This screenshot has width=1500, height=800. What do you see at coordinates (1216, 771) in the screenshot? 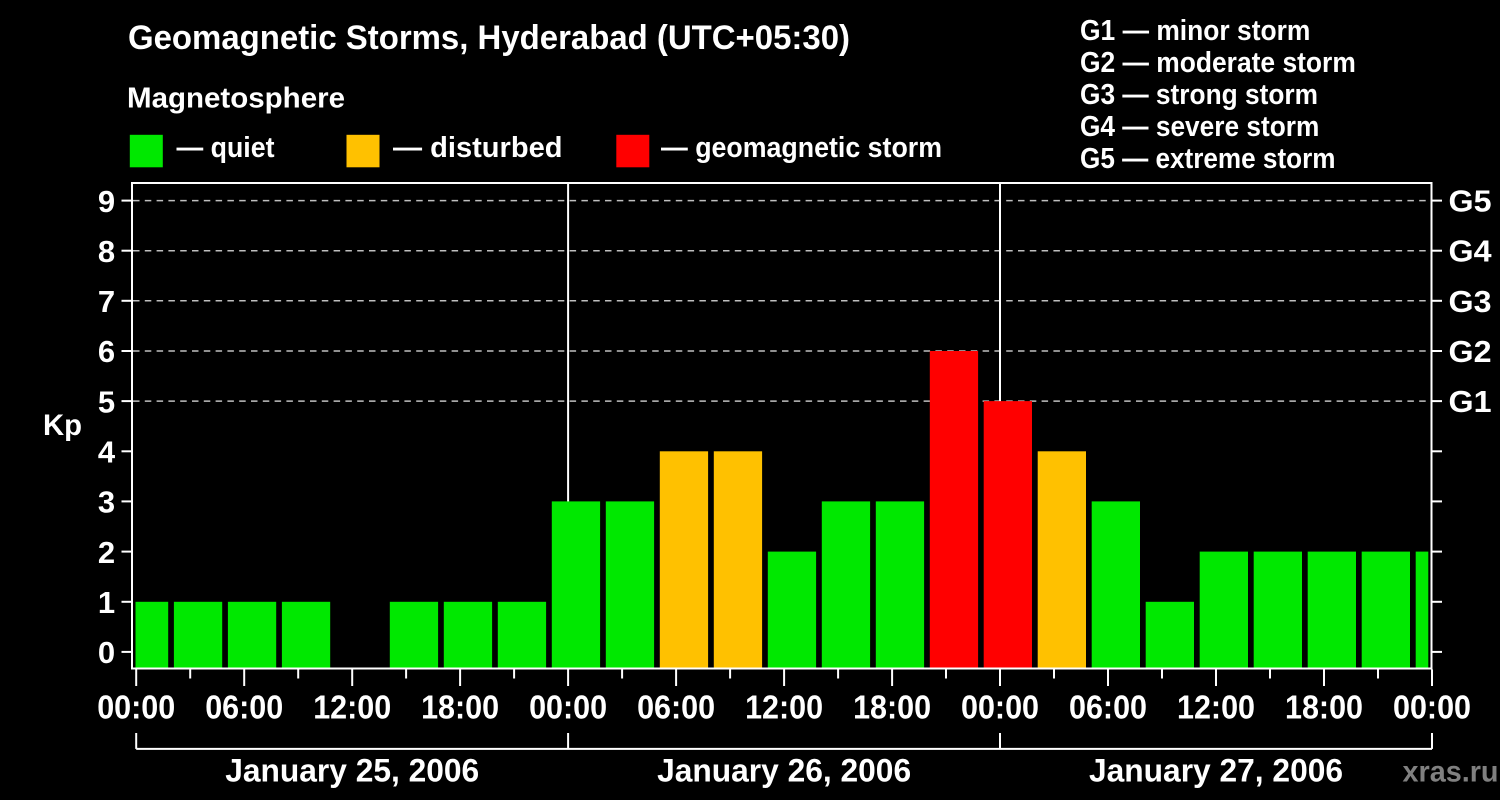
I see `svg-text: January 27, 2006` at bounding box center [1216, 771].